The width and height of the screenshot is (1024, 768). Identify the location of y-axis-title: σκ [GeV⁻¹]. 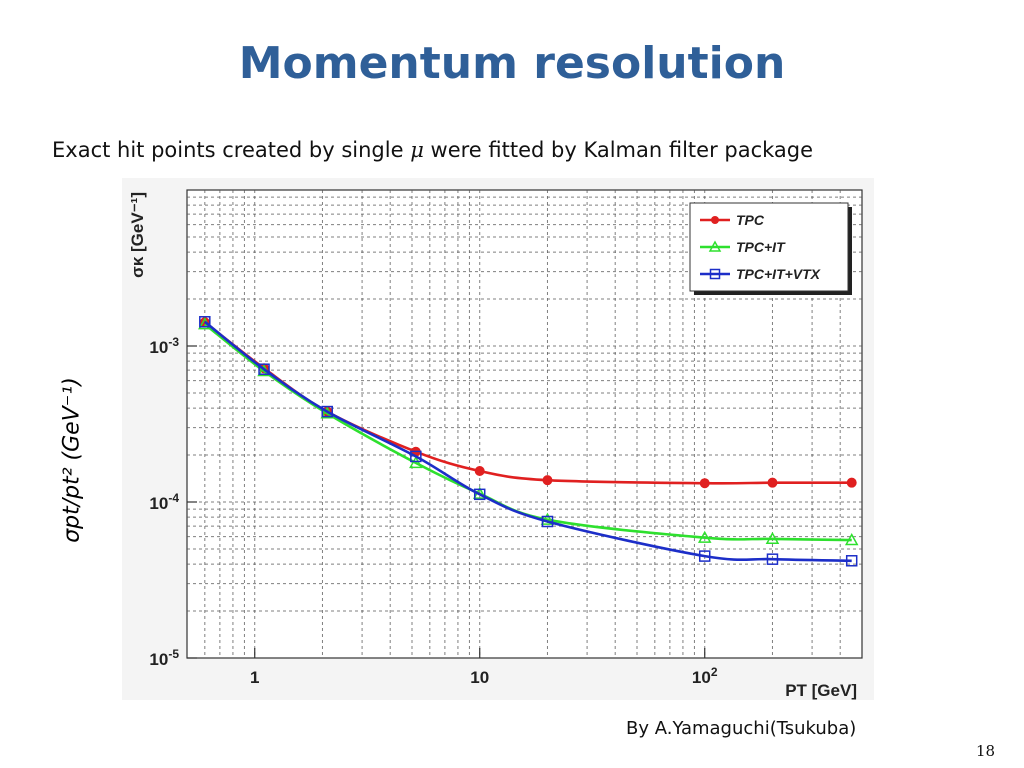
(137, 235).